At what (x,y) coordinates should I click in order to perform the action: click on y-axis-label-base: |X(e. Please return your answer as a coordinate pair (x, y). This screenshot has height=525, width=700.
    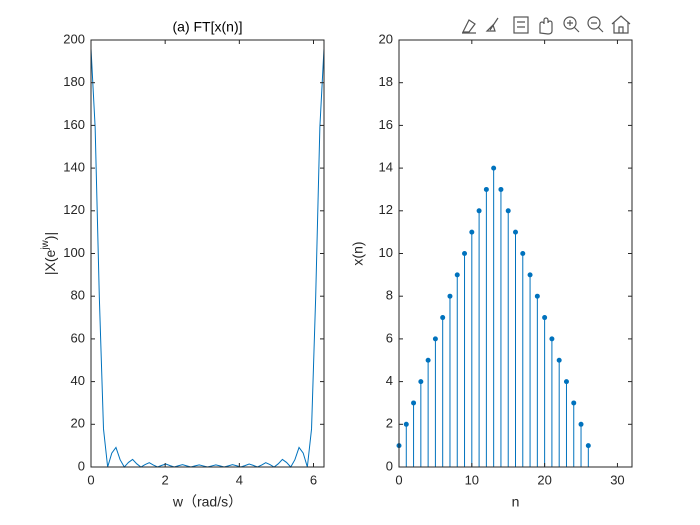
    Looking at the image, I should click on (50, 262).